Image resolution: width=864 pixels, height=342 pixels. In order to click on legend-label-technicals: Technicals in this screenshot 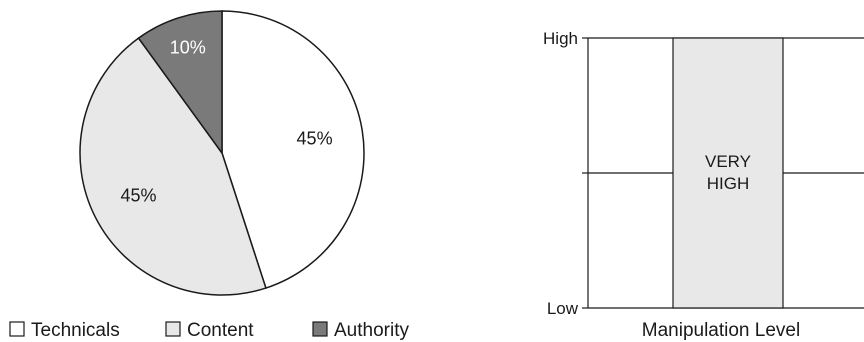, I will do `click(75, 330)`.